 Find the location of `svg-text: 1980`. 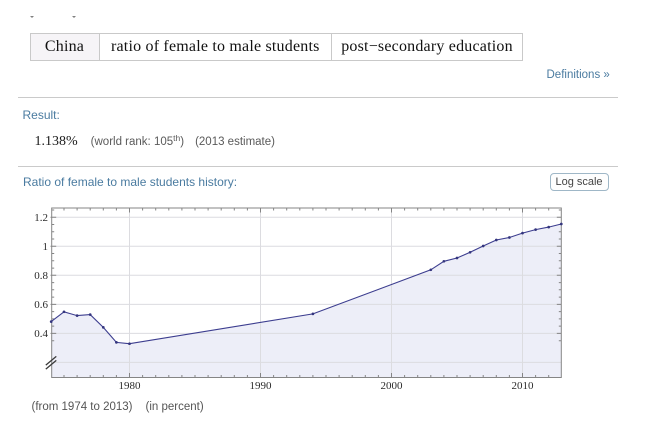

svg-text: 1980 is located at coordinates (130, 386).